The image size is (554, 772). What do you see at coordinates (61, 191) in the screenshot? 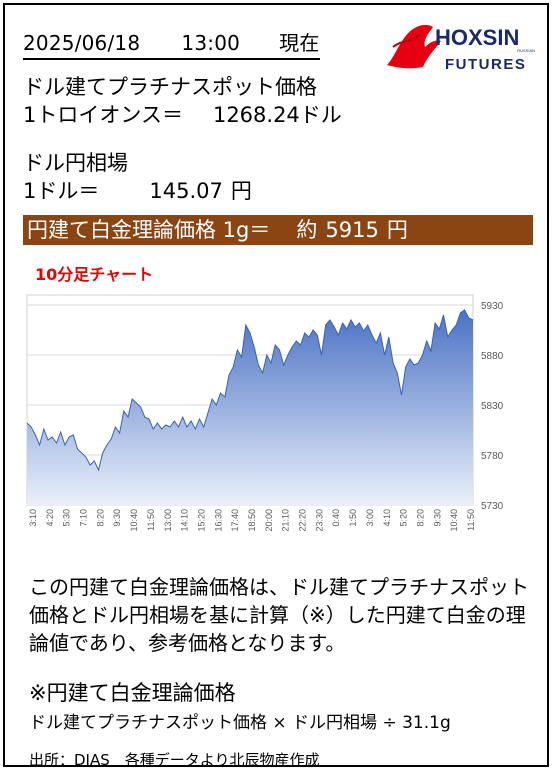
I see `fx-unit-label: 1ドル＝` at bounding box center [61, 191].